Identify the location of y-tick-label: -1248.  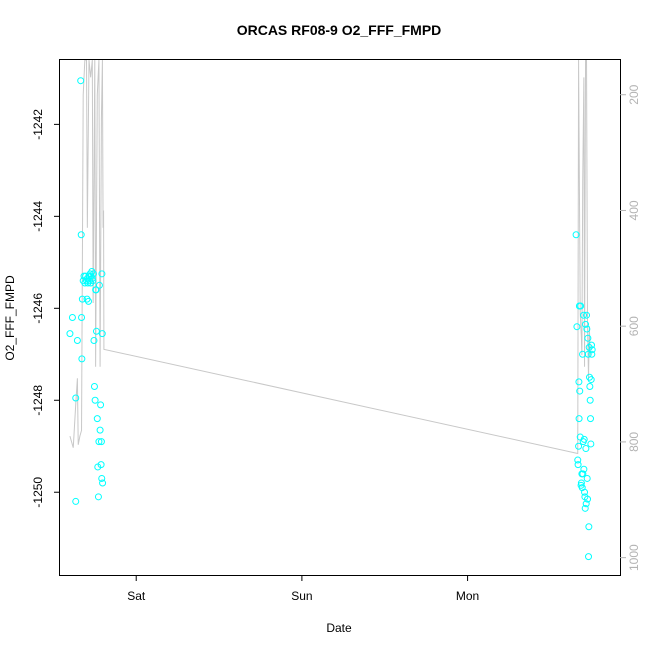
(38, 400).